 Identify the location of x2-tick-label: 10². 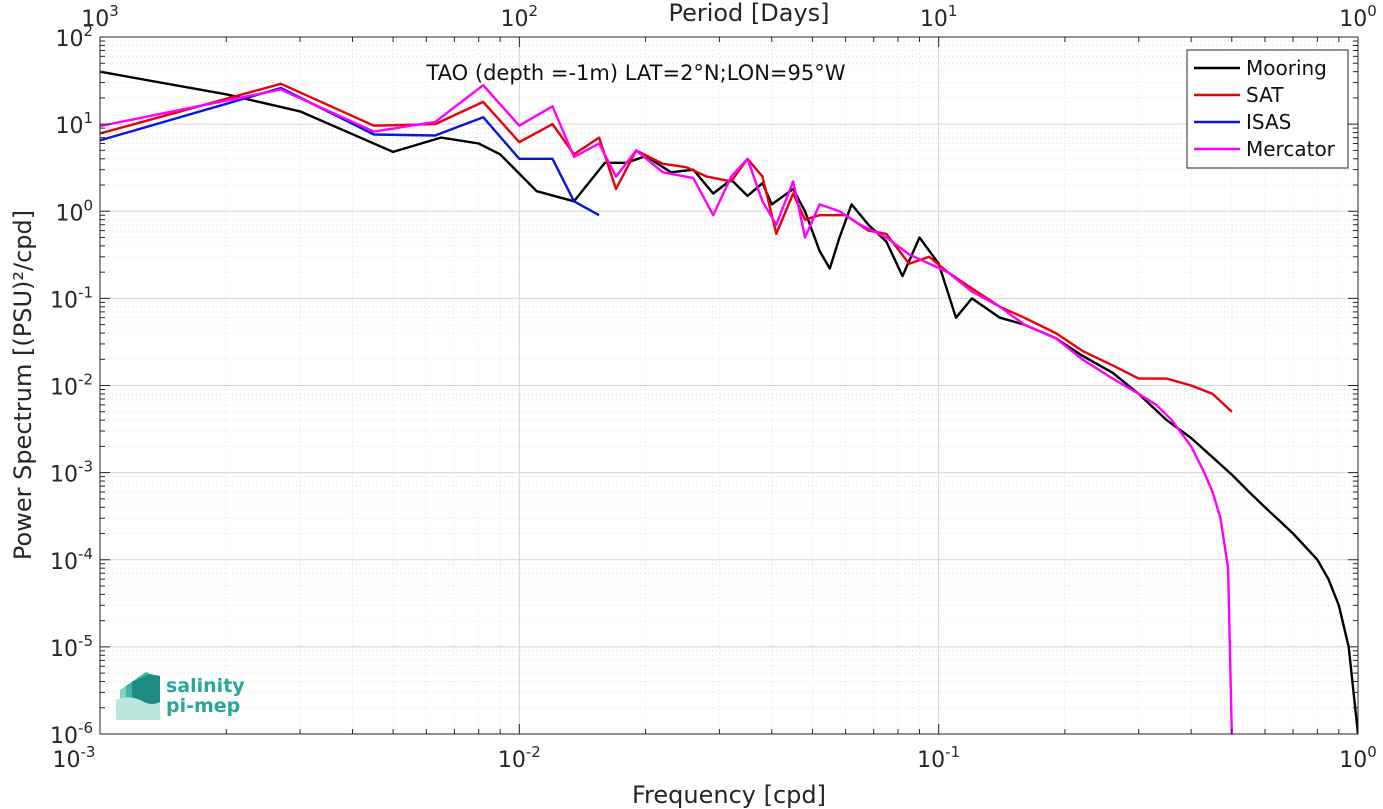
(520, 17).